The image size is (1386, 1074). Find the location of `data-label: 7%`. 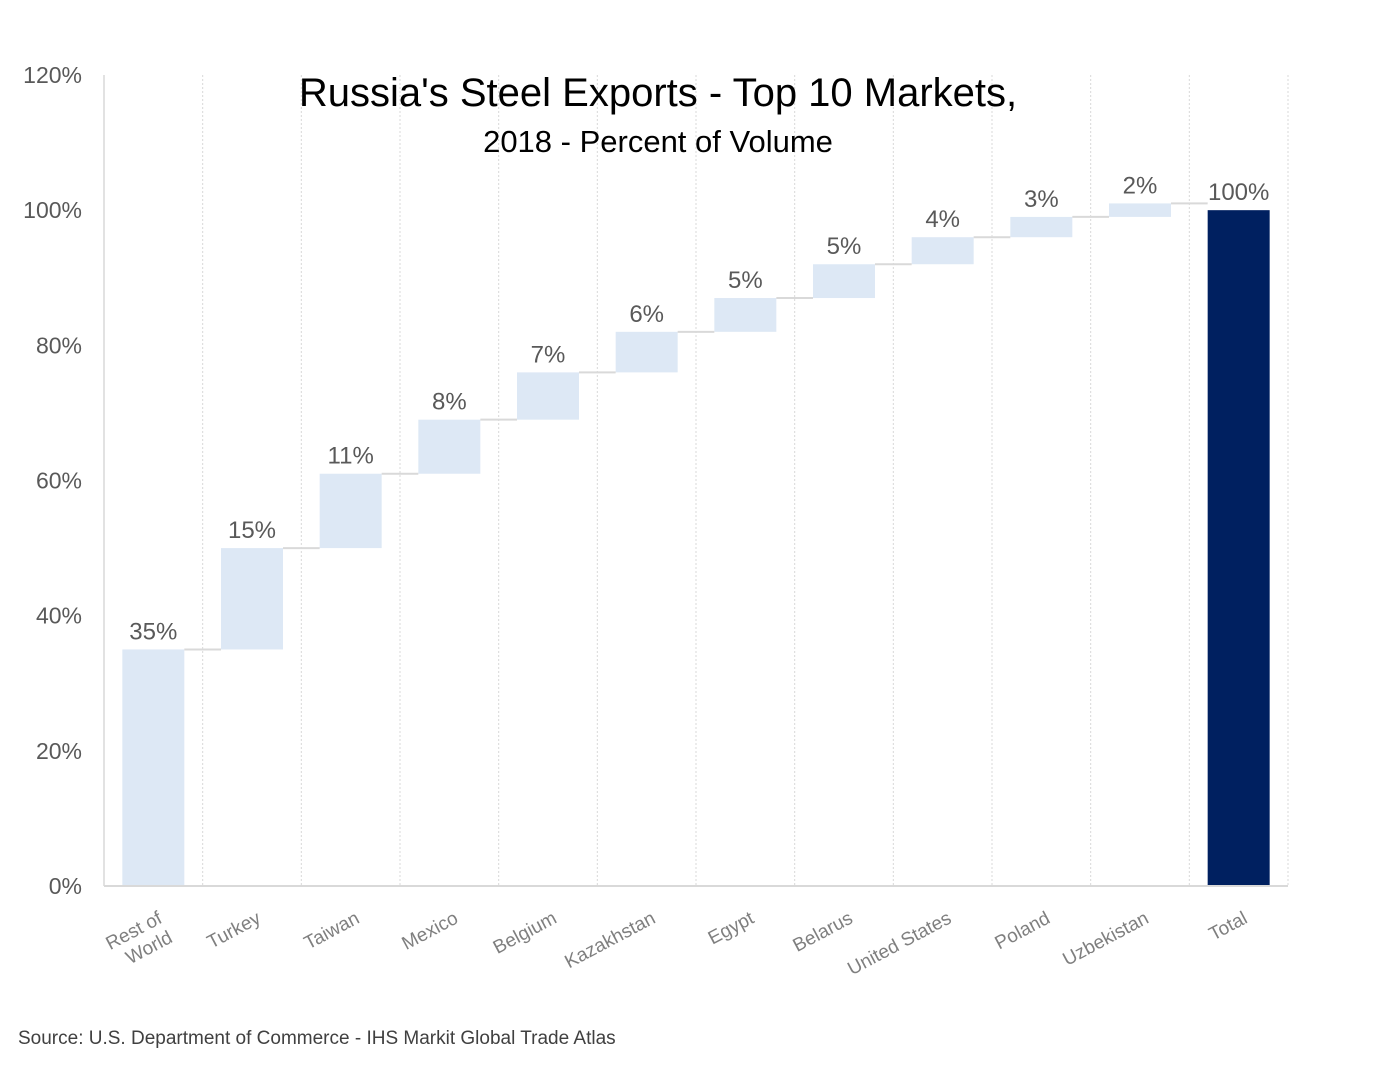

data-label: 7% is located at coordinates (548, 354).